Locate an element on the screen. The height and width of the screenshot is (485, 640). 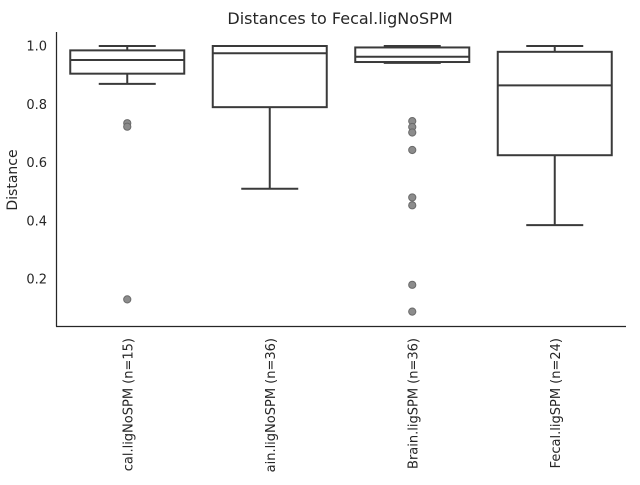
y-tick-label: 0.2 is located at coordinates (36, 280).